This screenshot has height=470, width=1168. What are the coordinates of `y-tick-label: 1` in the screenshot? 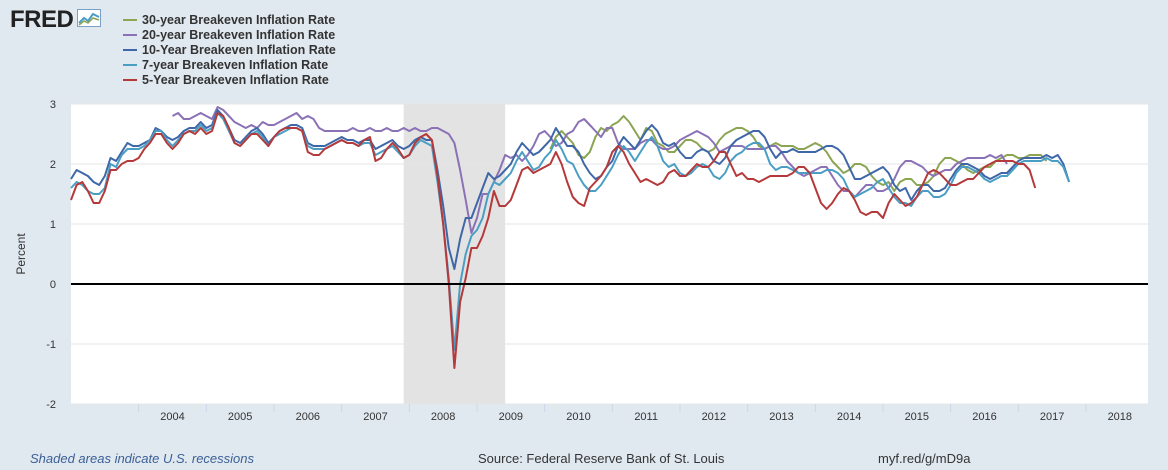 It's located at (53, 225).